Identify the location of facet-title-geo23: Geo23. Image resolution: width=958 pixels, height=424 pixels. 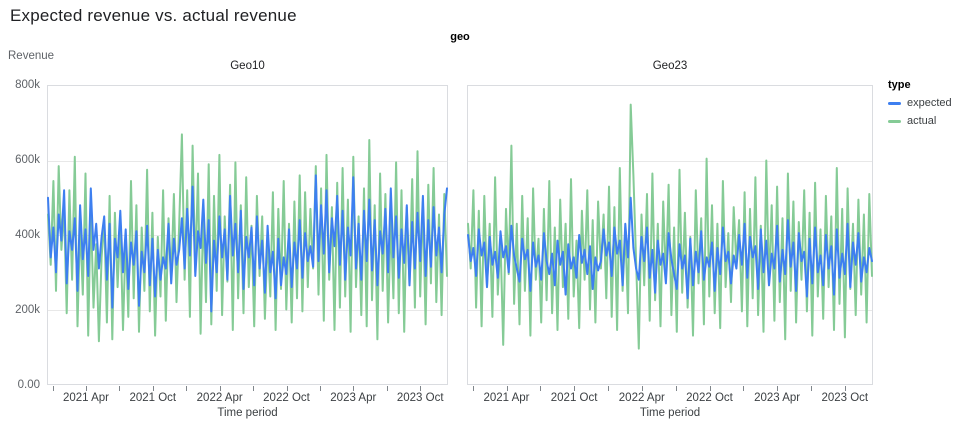
(670, 66).